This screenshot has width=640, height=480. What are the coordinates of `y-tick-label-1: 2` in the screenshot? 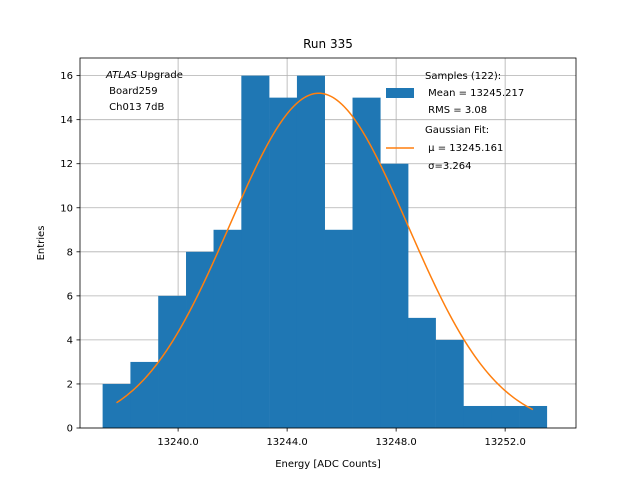 It's located at (70, 384).